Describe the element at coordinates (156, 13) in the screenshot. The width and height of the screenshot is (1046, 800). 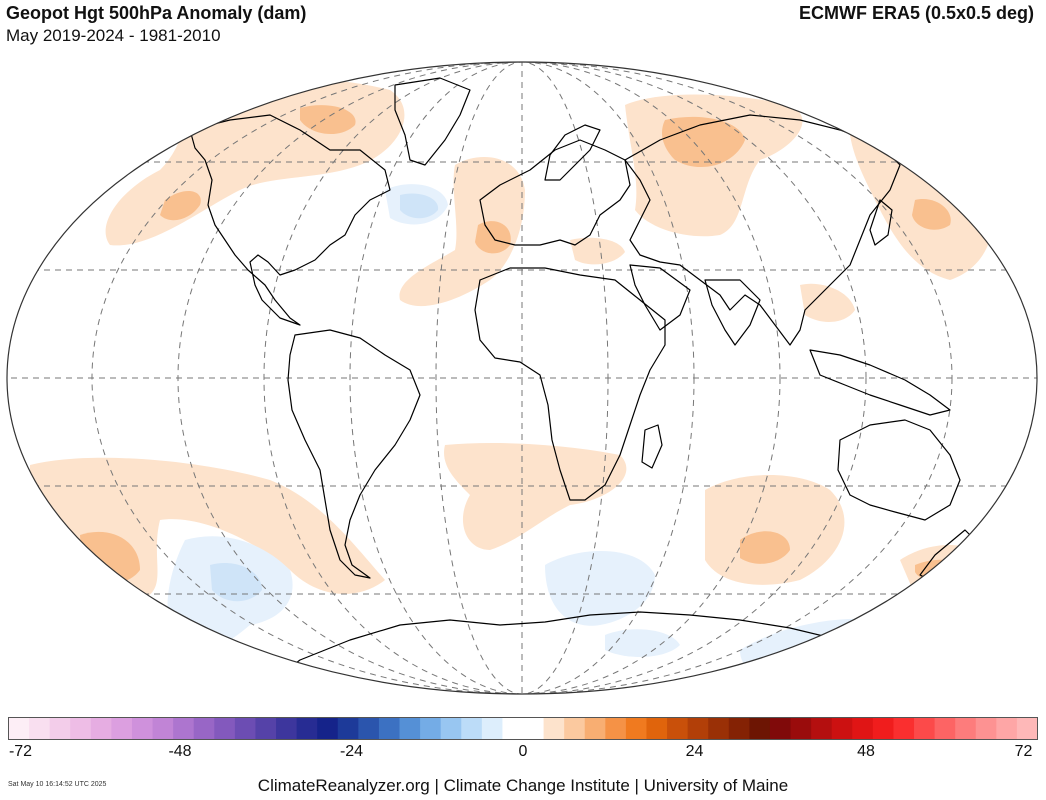
I see `map-title: Geopot Hgt 500hPa Anomaly (dam)` at that location.